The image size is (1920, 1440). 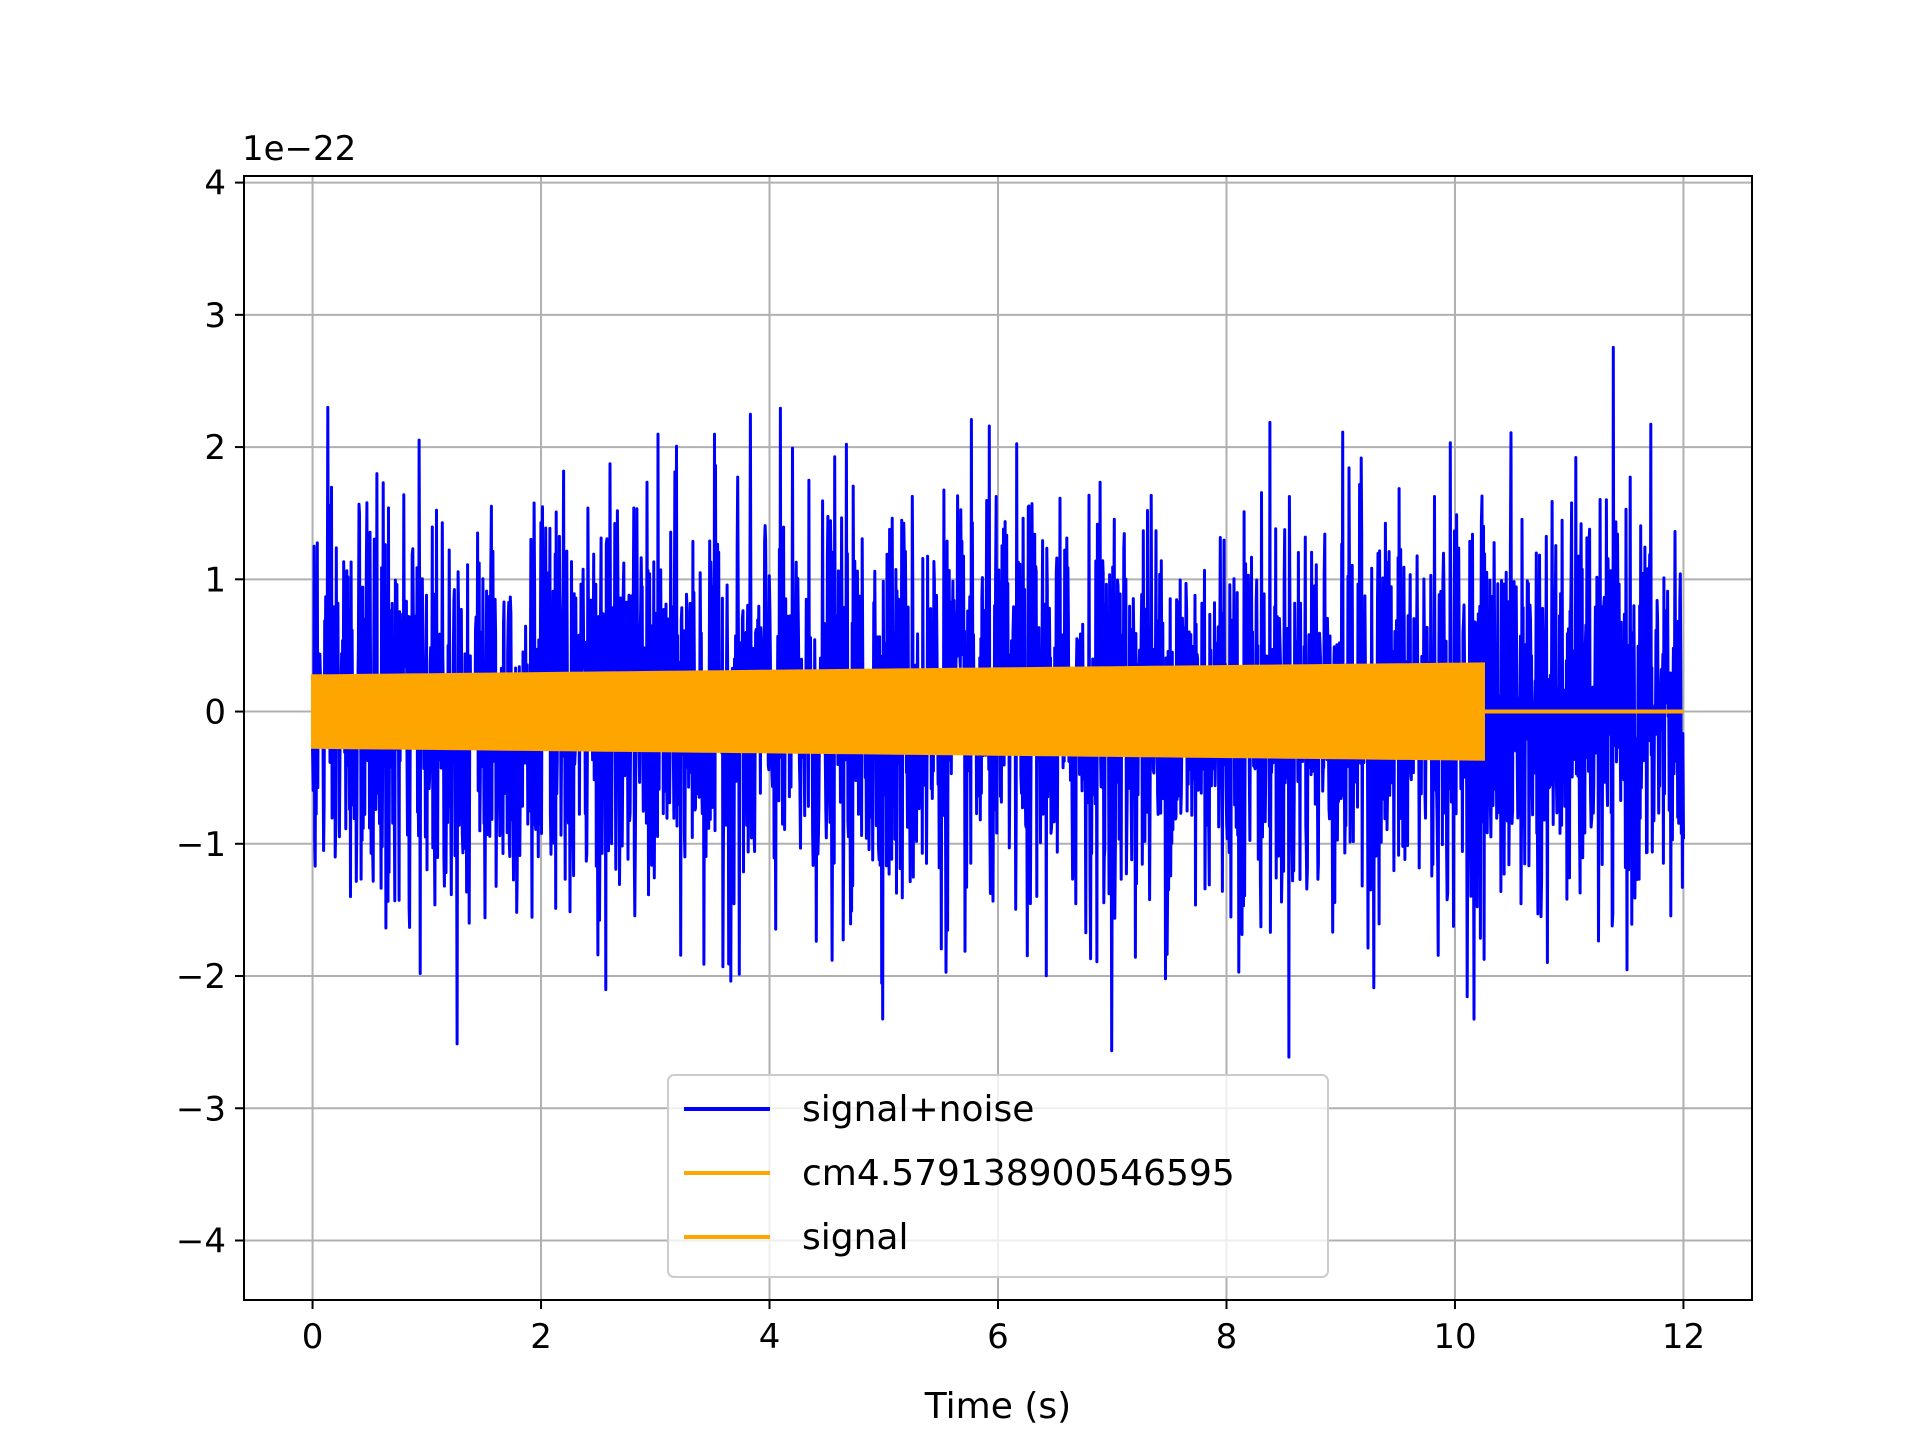 What do you see at coordinates (1683, 1337) in the screenshot?
I see `x-tick-label: 12` at bounding box center [1683, 1337].